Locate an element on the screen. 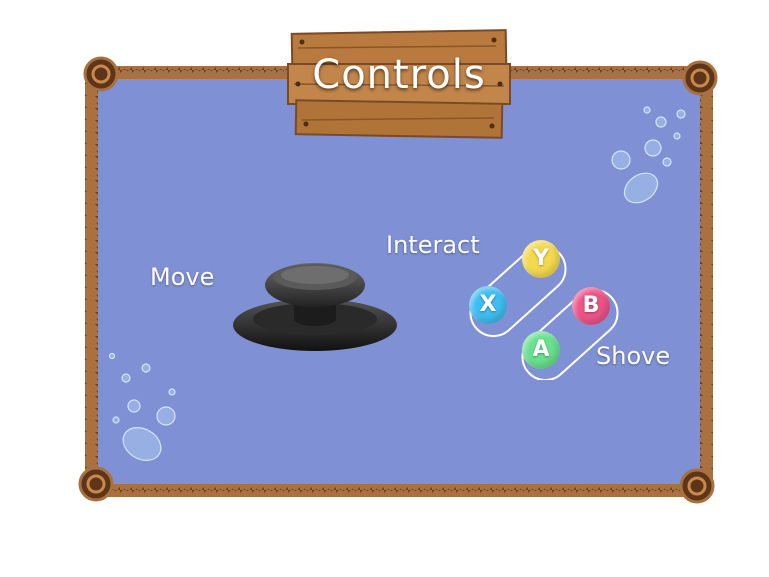 The image size is (769, 577). shove-label: Shove is located at coordinates (633, 356).